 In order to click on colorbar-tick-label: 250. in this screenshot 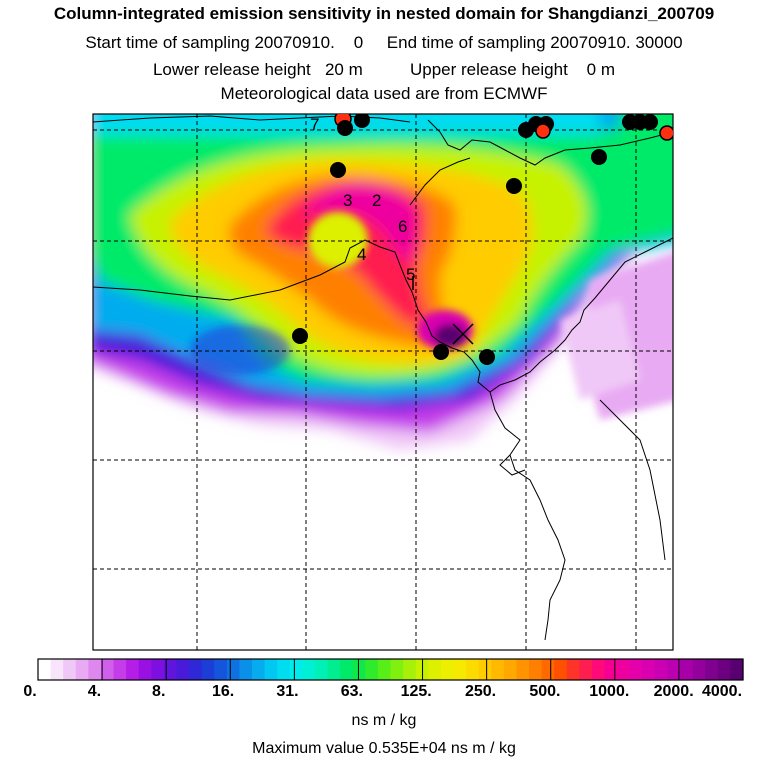, I will do `click(480, 691)`.